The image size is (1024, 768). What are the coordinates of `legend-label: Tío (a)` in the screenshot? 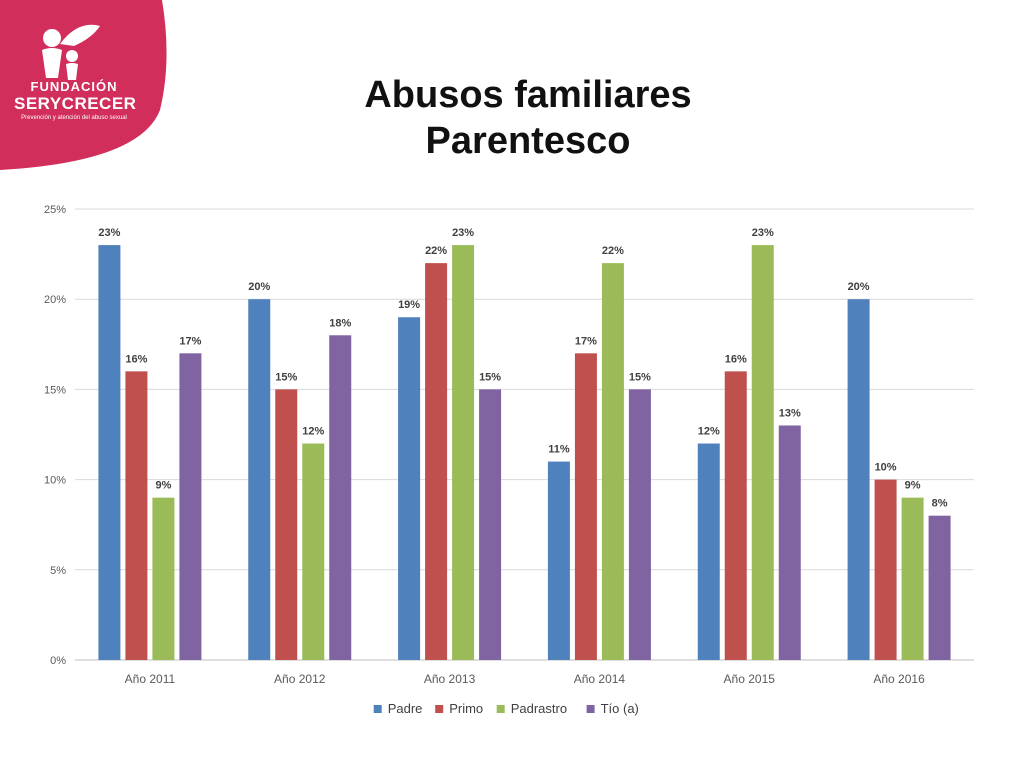 It's located at (620, 708).